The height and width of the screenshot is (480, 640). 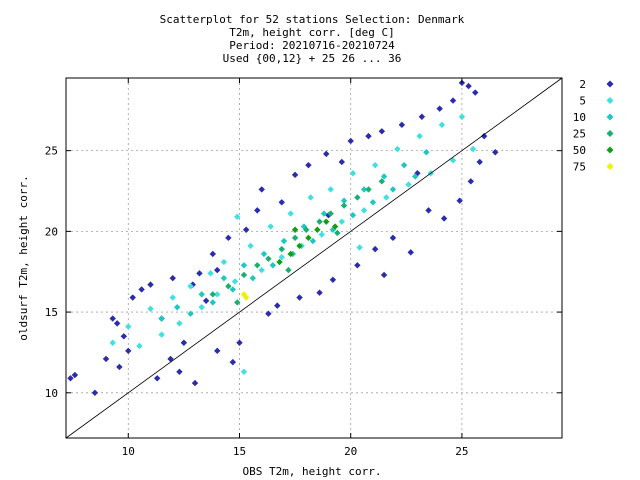 I want to click on title-line-3: Period: 20210716-20210724, so click(x=312, y=45).